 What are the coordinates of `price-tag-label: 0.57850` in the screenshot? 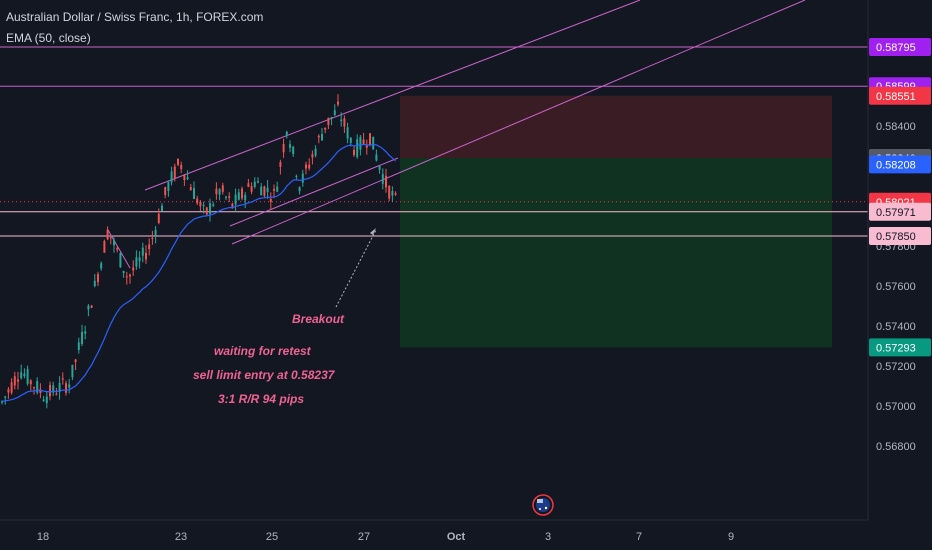 It's located at (896, 237).